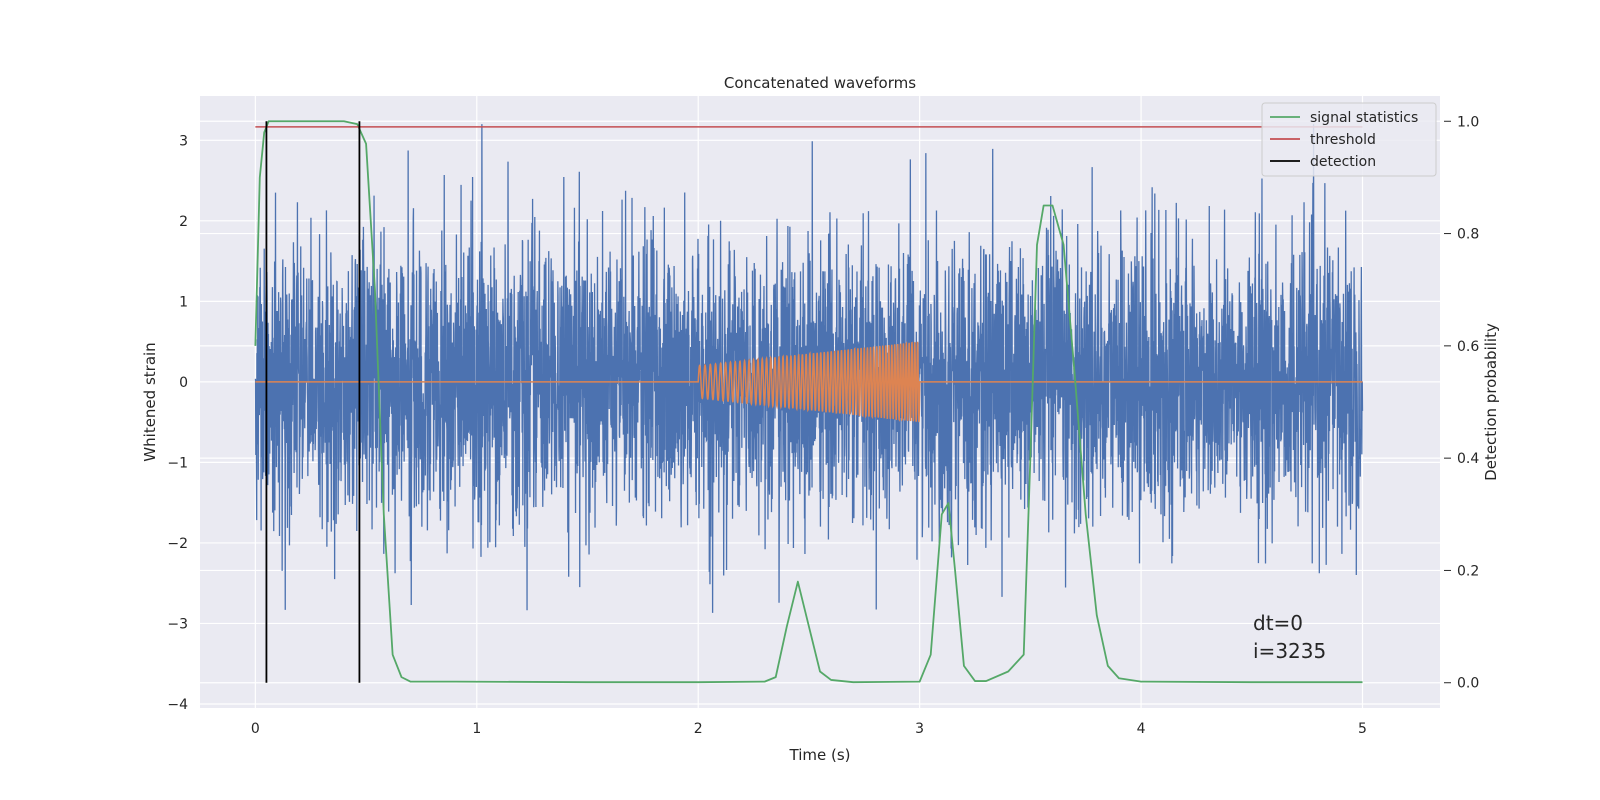  Describe the element at coordinates (1289, 637) in the screenshot. I see `annotation-block: dt=0 i=3235` at that location.